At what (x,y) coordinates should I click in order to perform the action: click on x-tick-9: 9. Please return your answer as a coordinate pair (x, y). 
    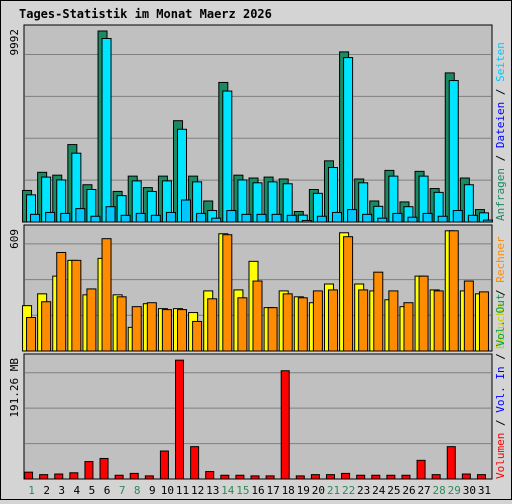
    Looking at the image, I should click on (152, 490).